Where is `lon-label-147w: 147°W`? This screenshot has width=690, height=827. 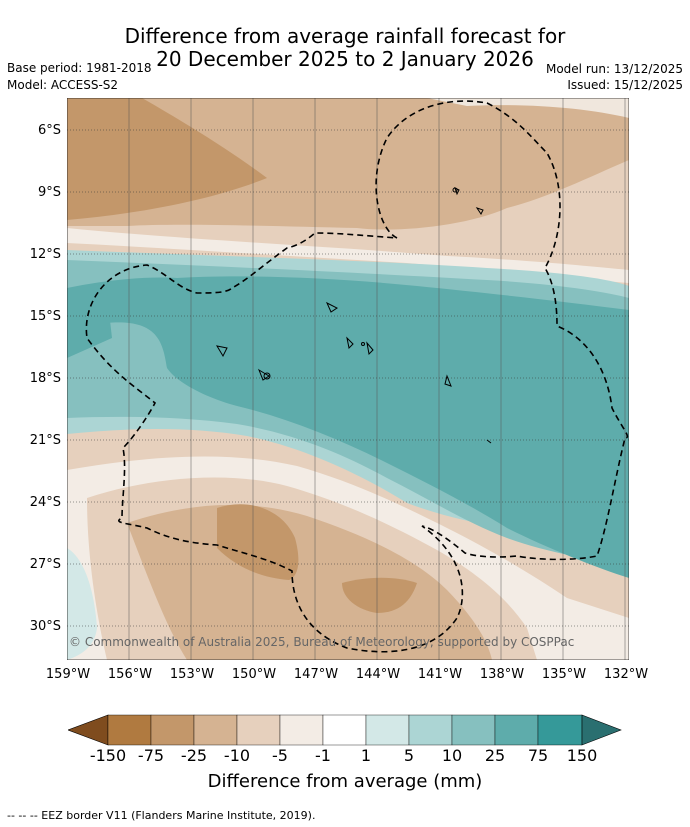 lon-label-147w: 147°W is located at coordinates (316, 674).